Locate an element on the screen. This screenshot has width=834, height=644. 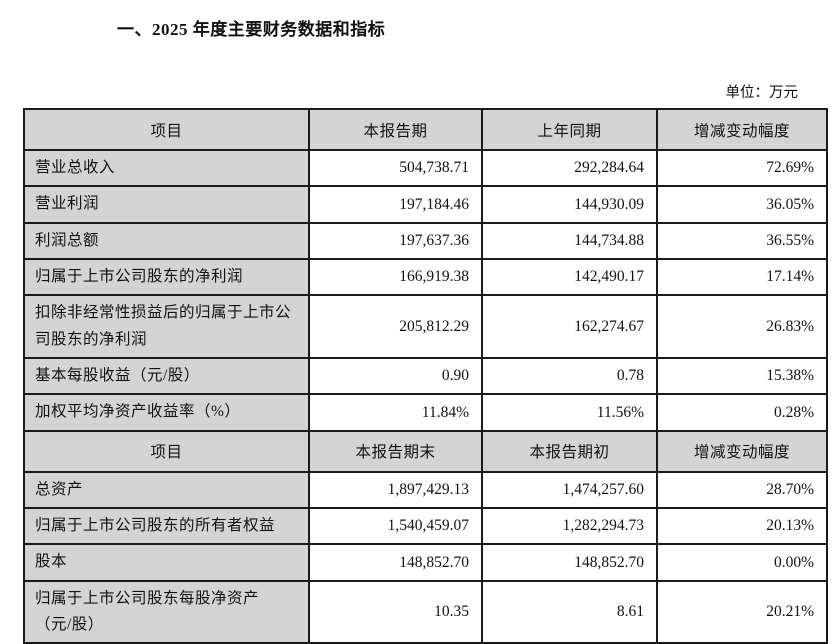
table-row: 归属于上市公司股东每股净资产（元/股） 10.35 8.61 20.21% is located at coordinates (425, 611).